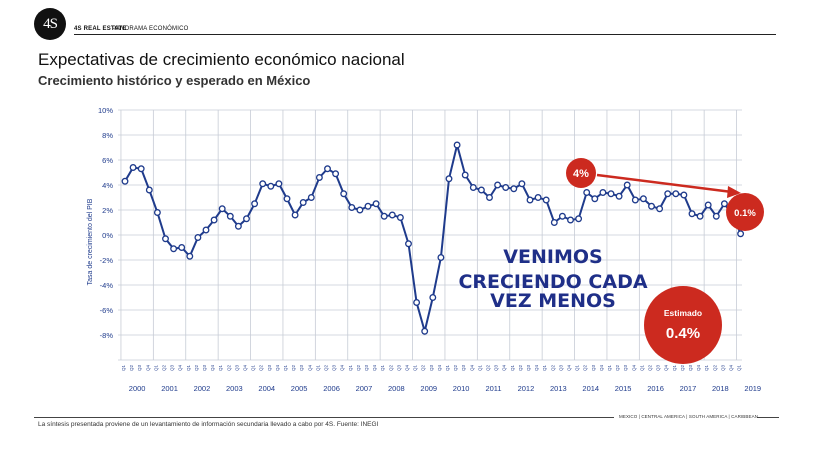 Image resolution: width=816 pixels, height=459 pixels. What do you see at coordinates (553, 301) in the screenshot?
I see `message-line: VEZ MENOS` at bounding box center [553, 301].